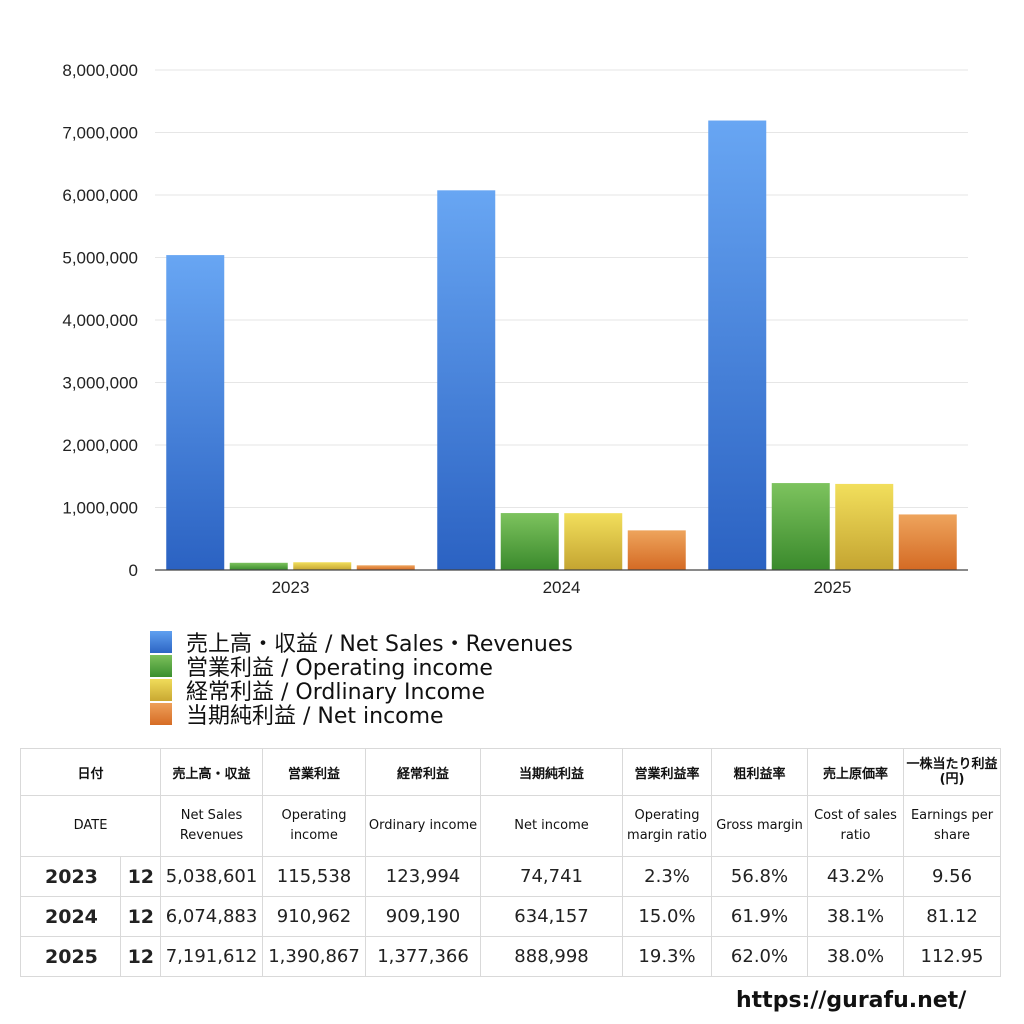 The width and height of the screenshot is (1024, 1024). What do you see at coordinates (667, 772) in the screenshot?
I see `header-op-margin-jp: 営業利益率` at bounding box center [667, 772].